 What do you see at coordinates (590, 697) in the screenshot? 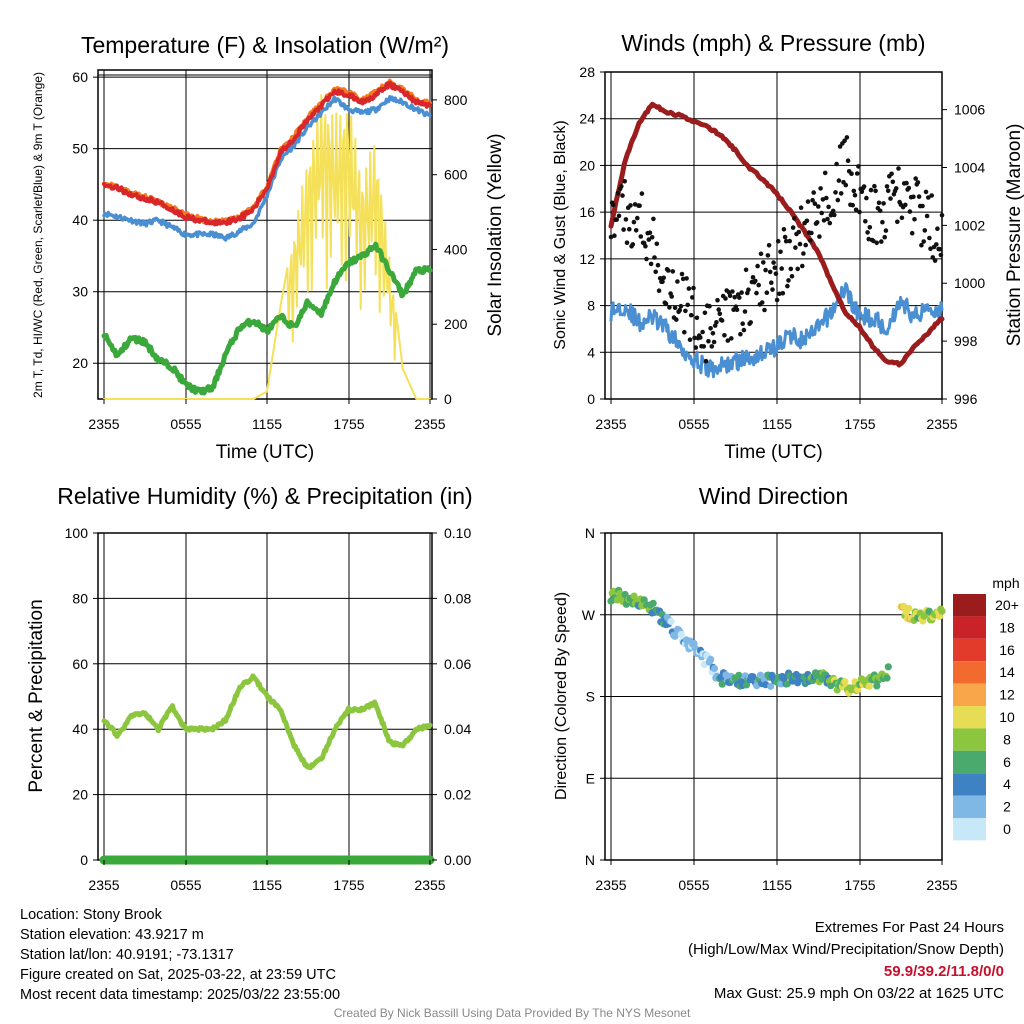
I see `dir-ytick-label-2: S` at bounding box center [590, 697].